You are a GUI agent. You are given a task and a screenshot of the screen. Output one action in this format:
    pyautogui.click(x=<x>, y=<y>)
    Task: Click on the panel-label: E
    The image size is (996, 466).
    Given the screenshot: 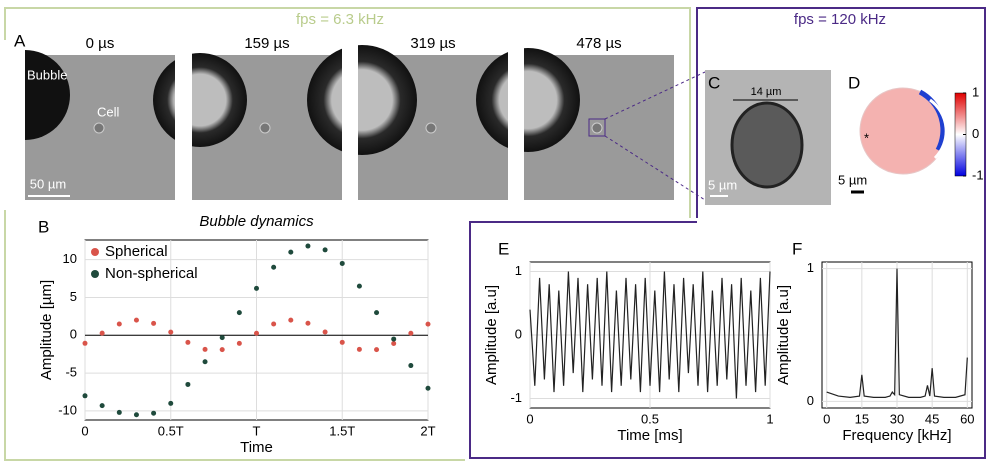 What is the action you would take?
    pyautogui.click(x=503, y=248)
    